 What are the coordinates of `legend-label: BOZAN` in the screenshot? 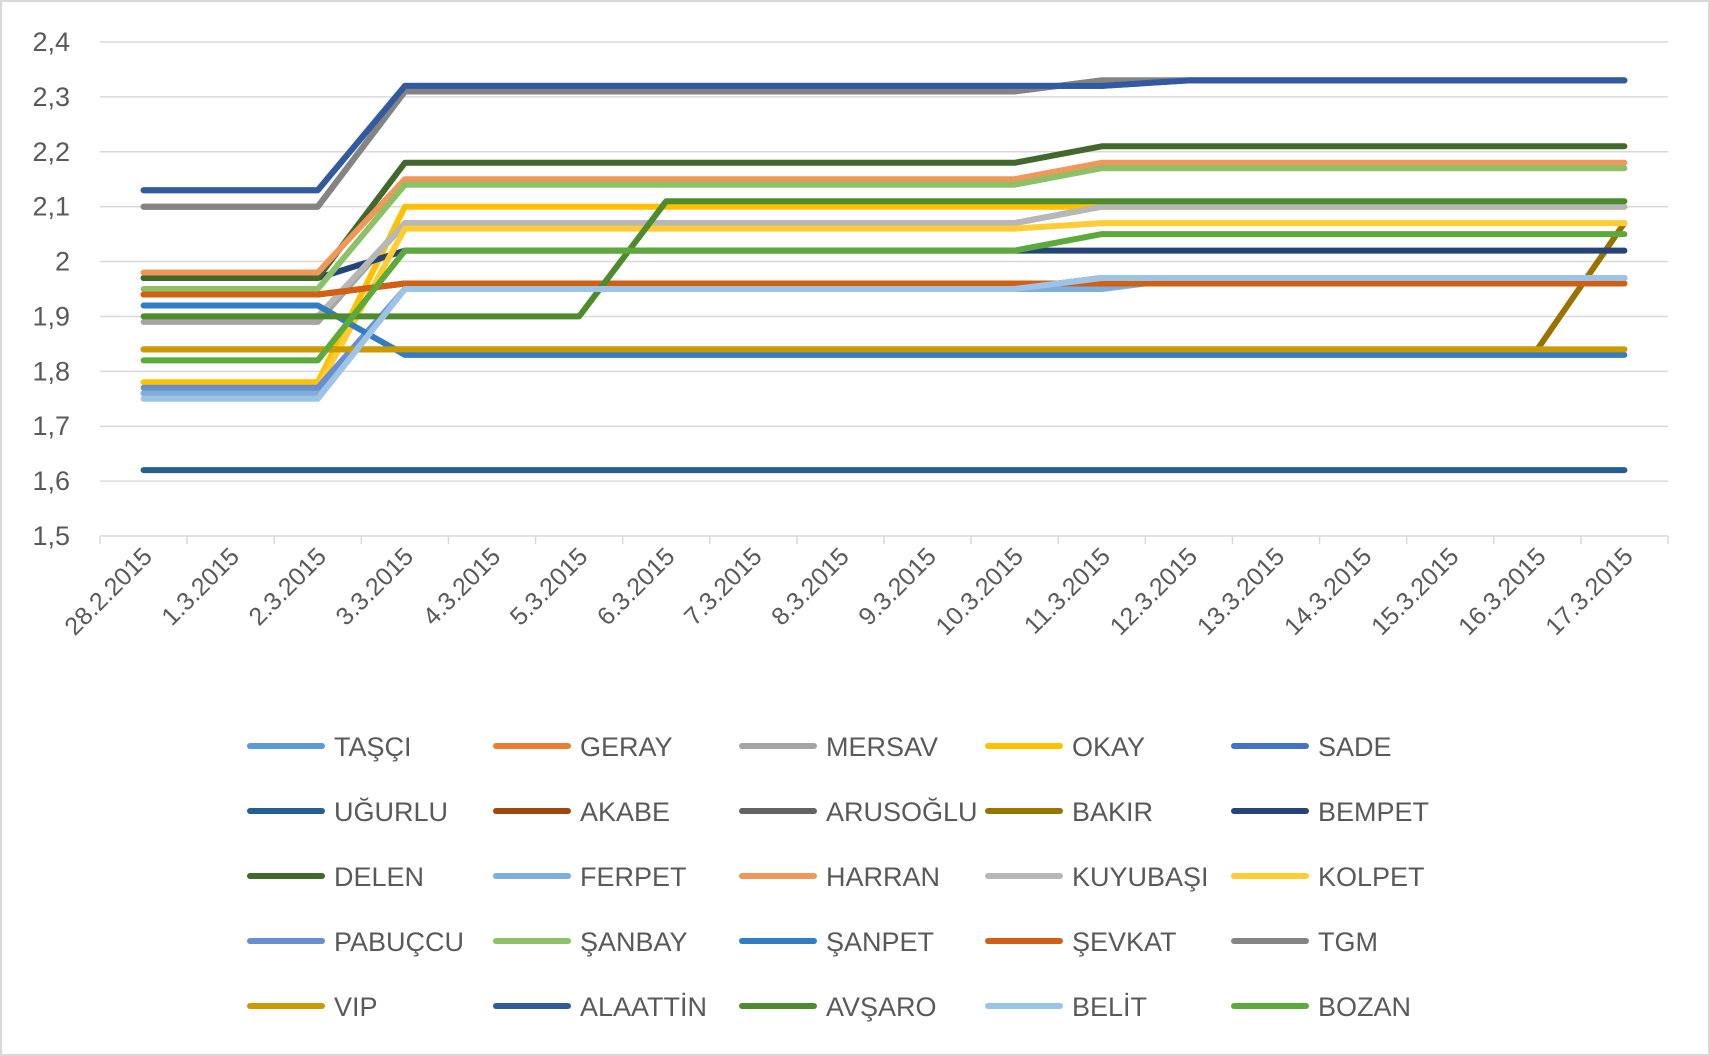 It's located at (1364, 1007).